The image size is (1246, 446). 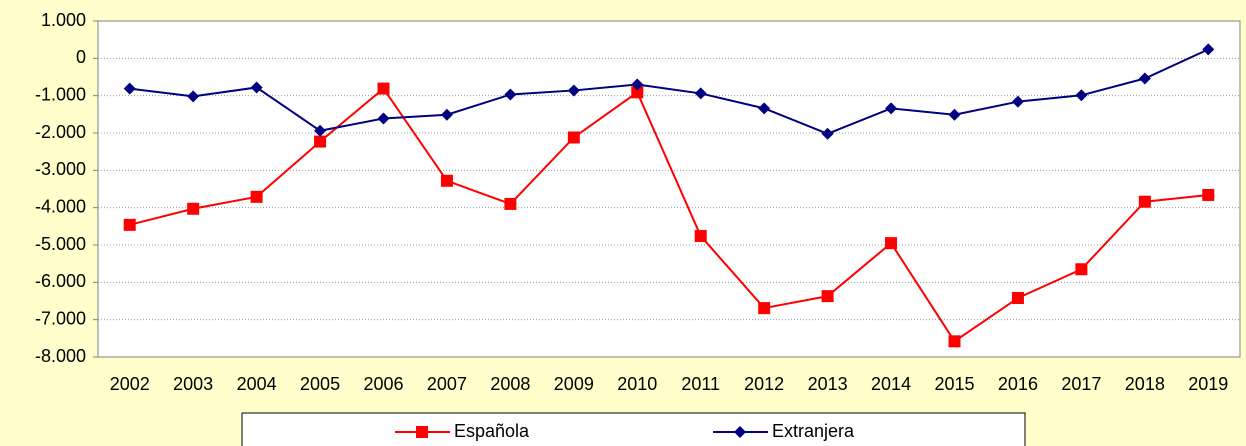 I want to click on y-tick-label: -8.000, so click(x=60, y=356).